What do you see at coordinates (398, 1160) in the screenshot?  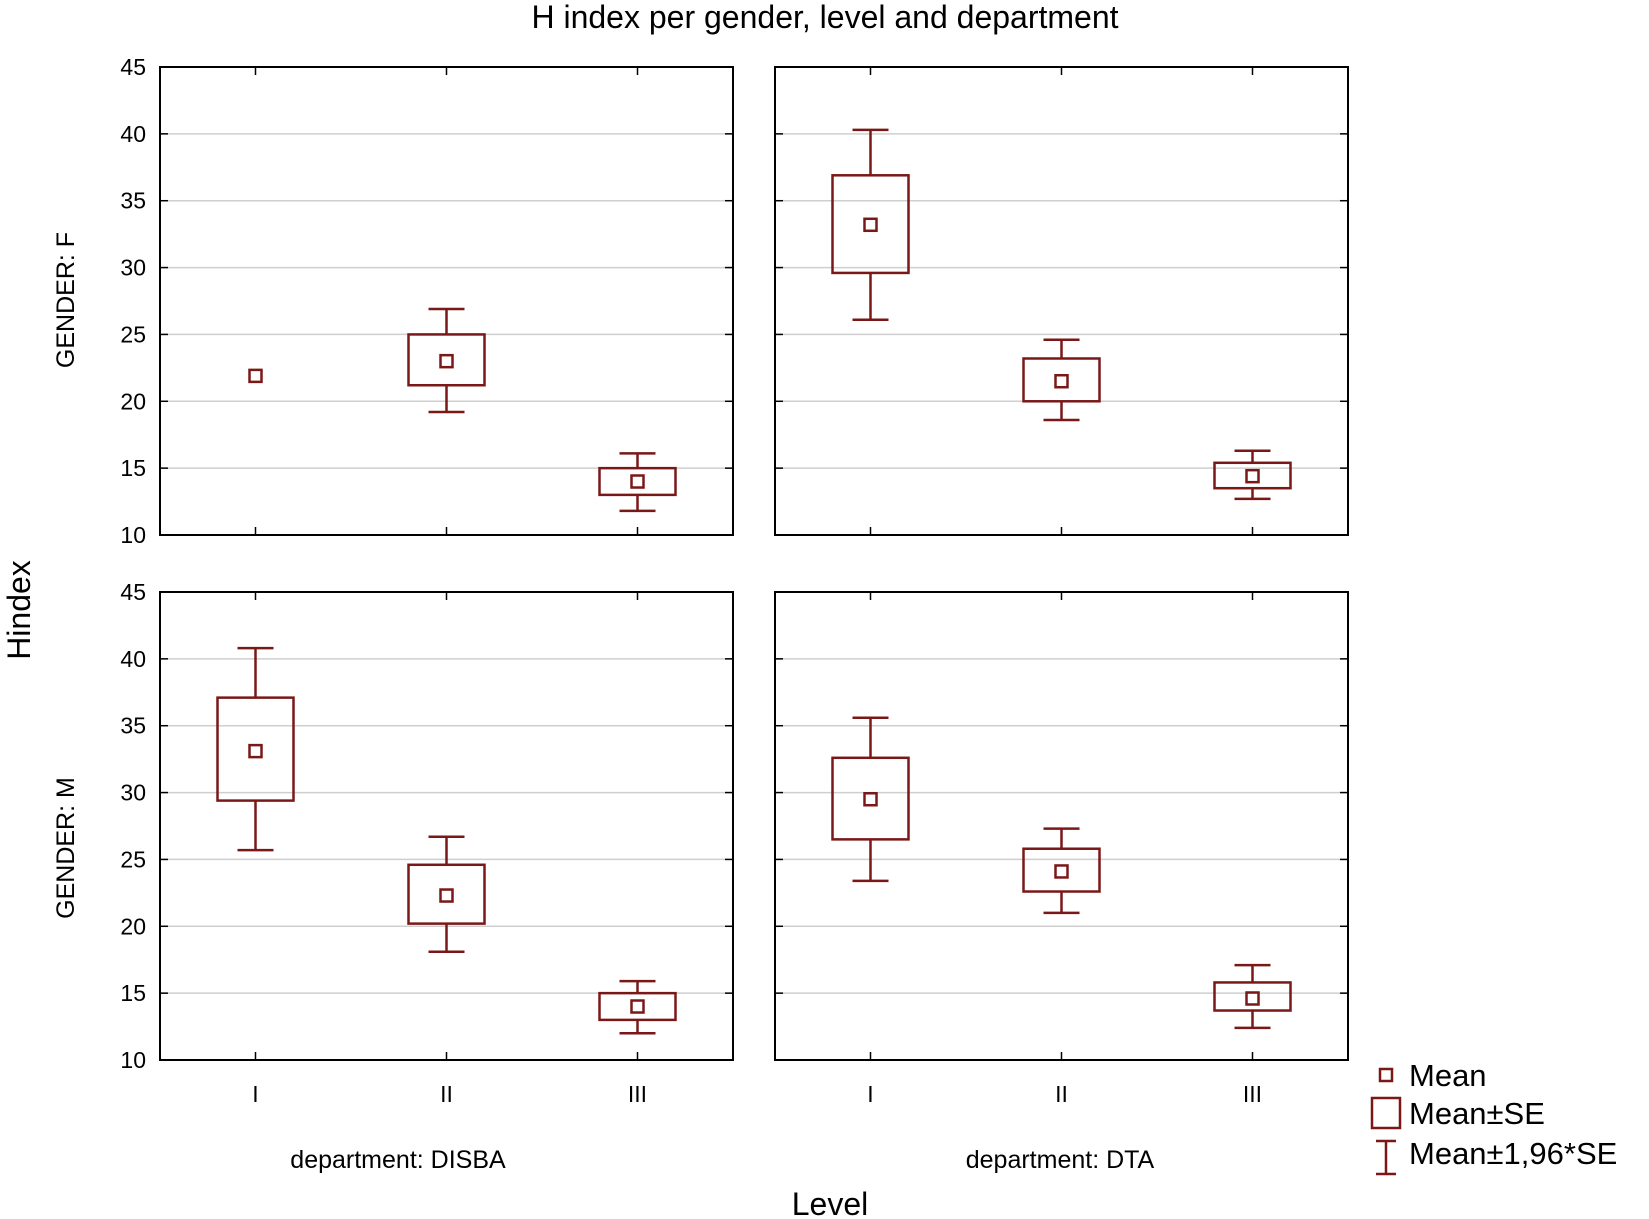 I see `column-label-disba: department: DISBA` at bounding box center [398, 1160].